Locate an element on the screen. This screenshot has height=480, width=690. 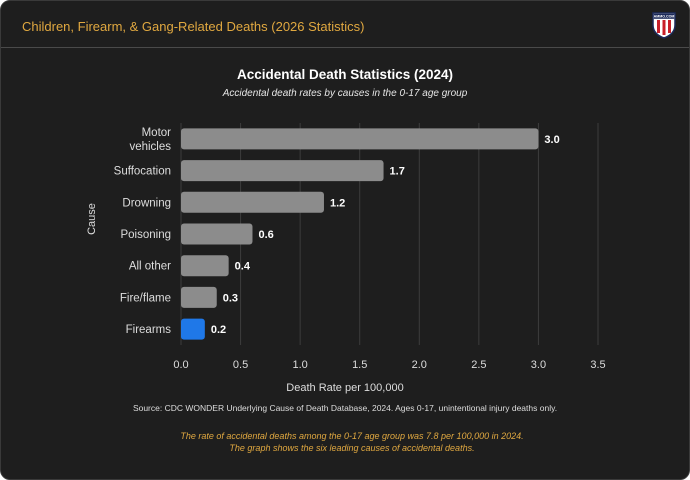
x-tick-label: 1.5 is located at coordinates (359, 365).